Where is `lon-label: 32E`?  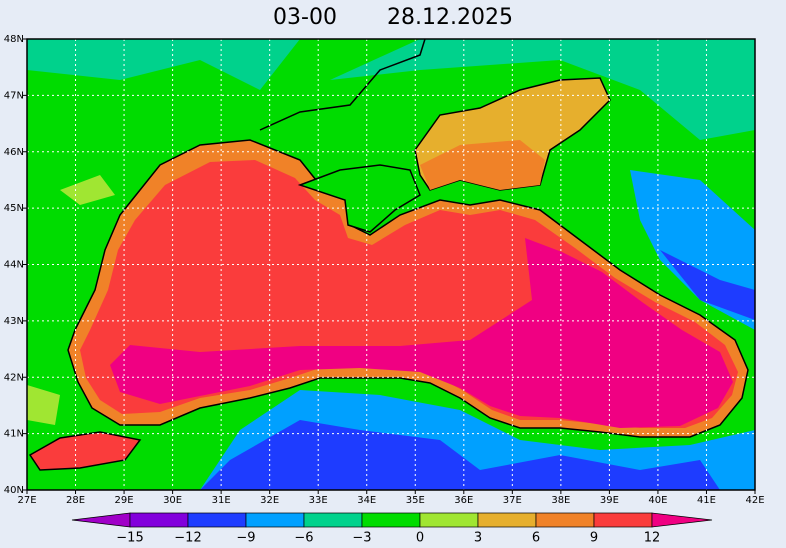
lon-label: 32E is located at coordinates (269, 500).